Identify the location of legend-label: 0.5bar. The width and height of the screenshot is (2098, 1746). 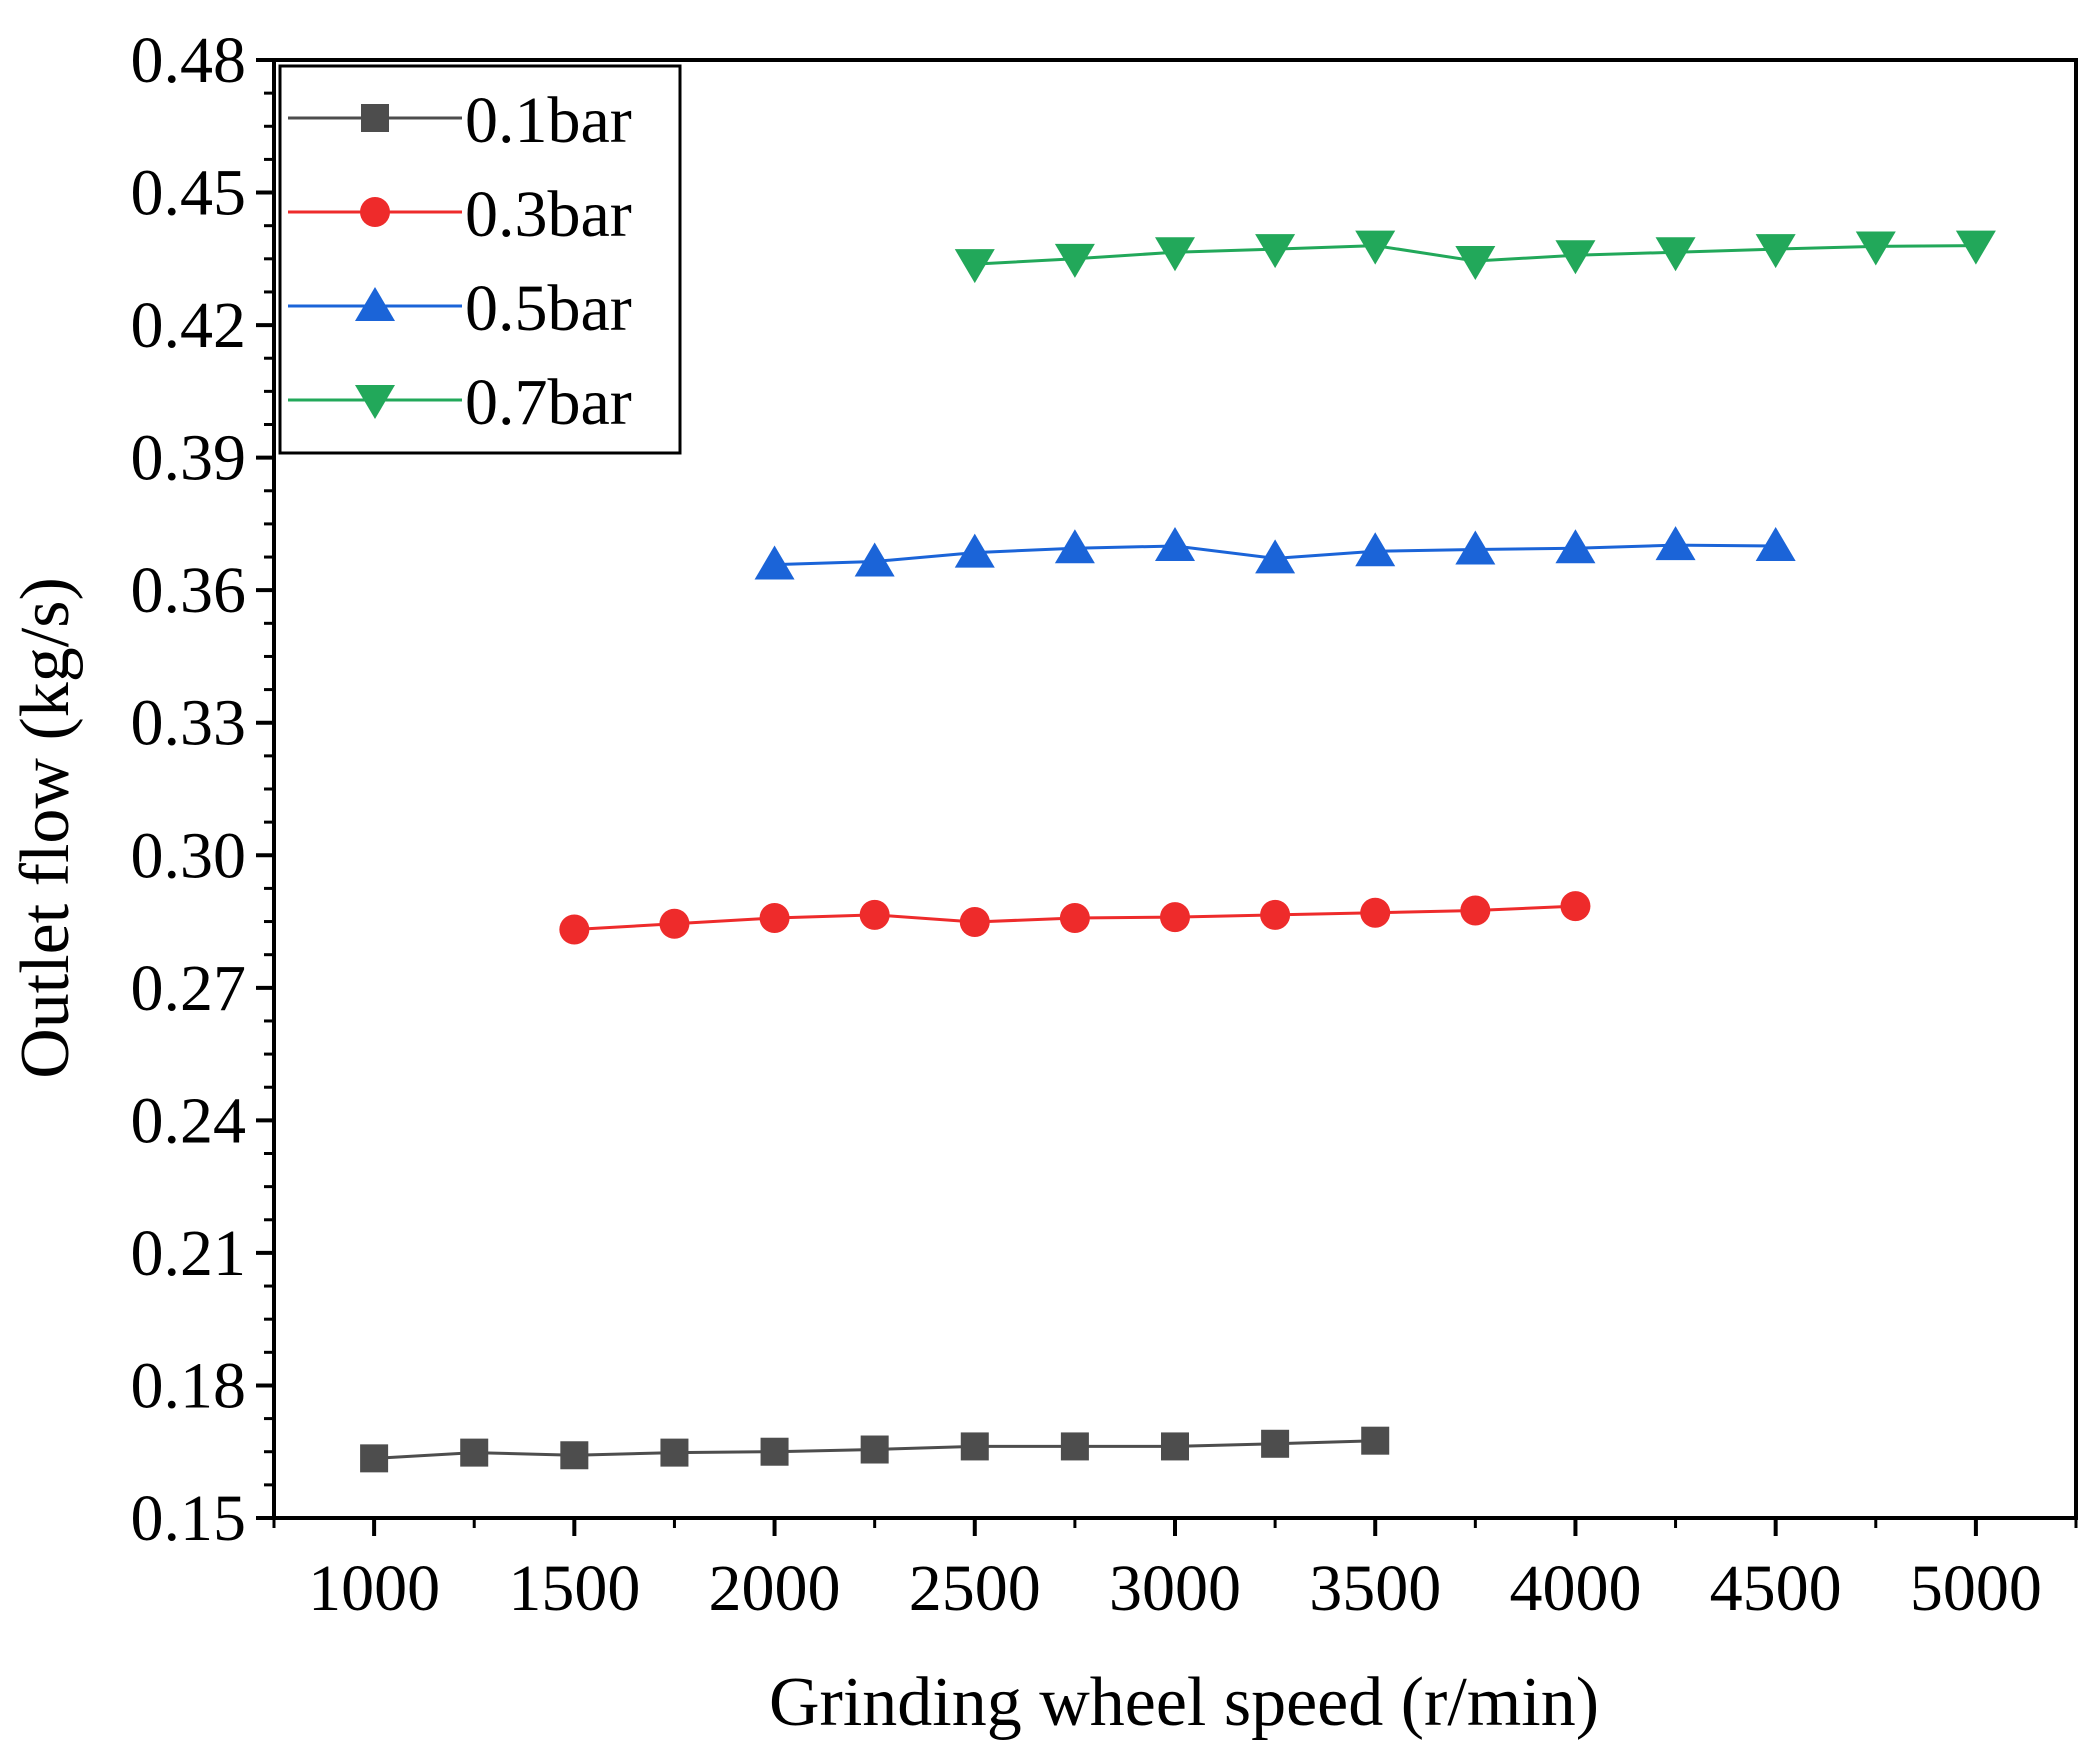
(548, 308).